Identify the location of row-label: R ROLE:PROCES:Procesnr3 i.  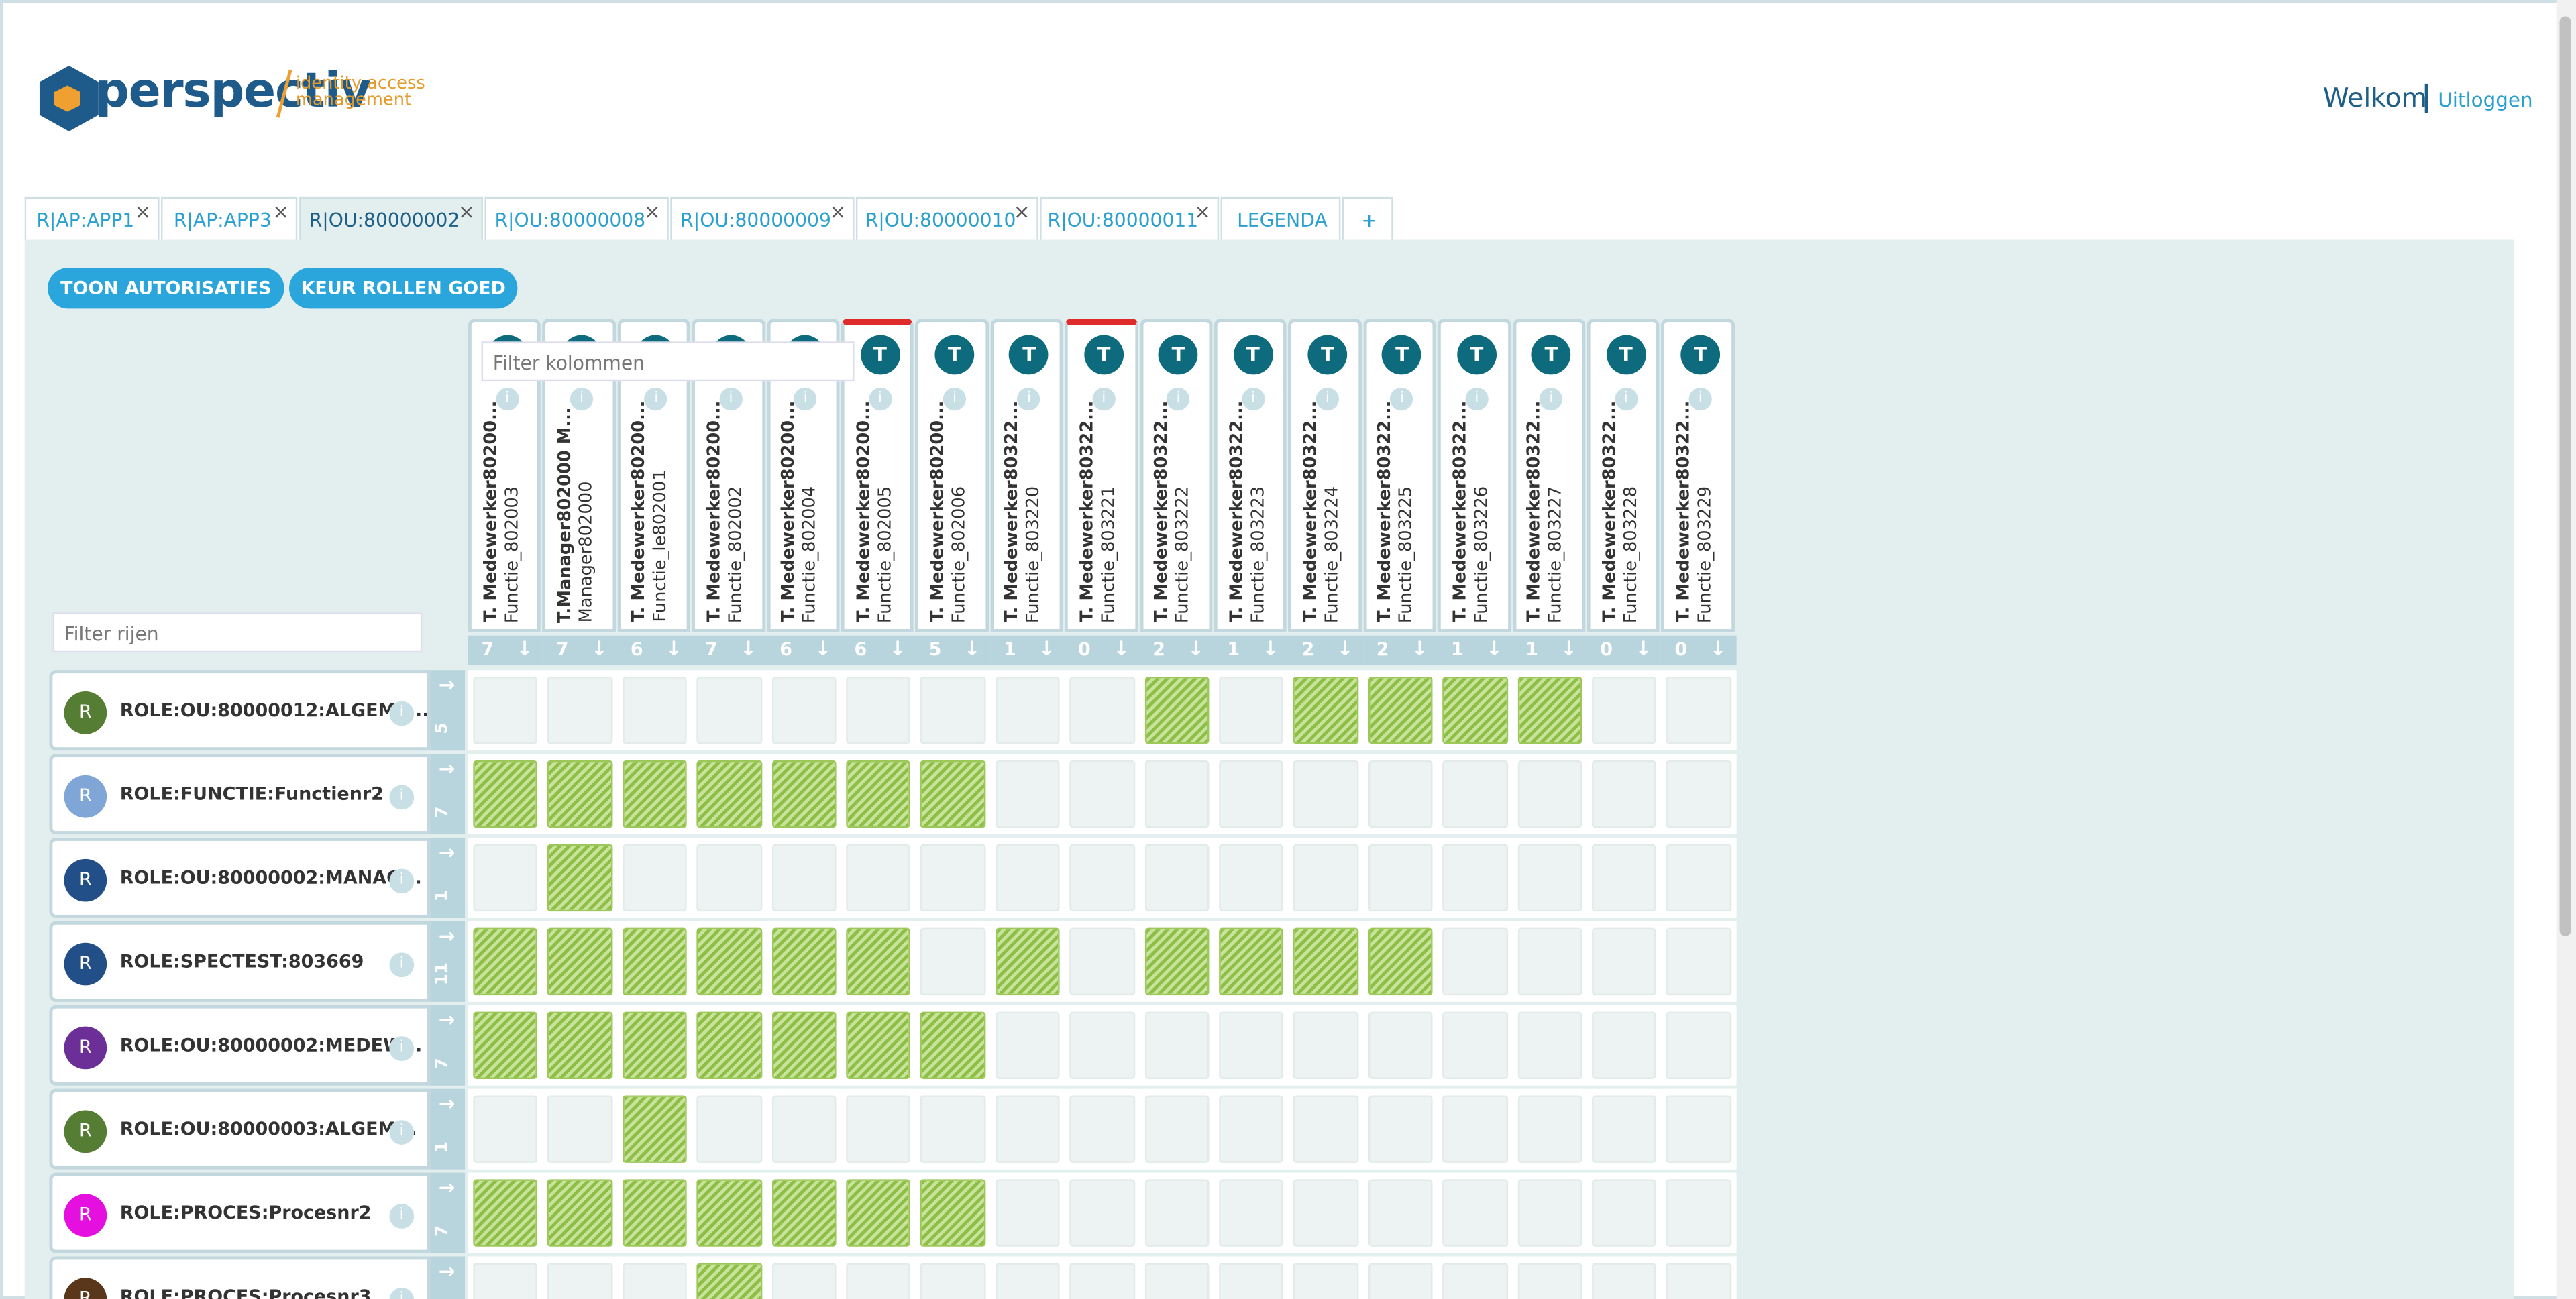
(240, 1278).